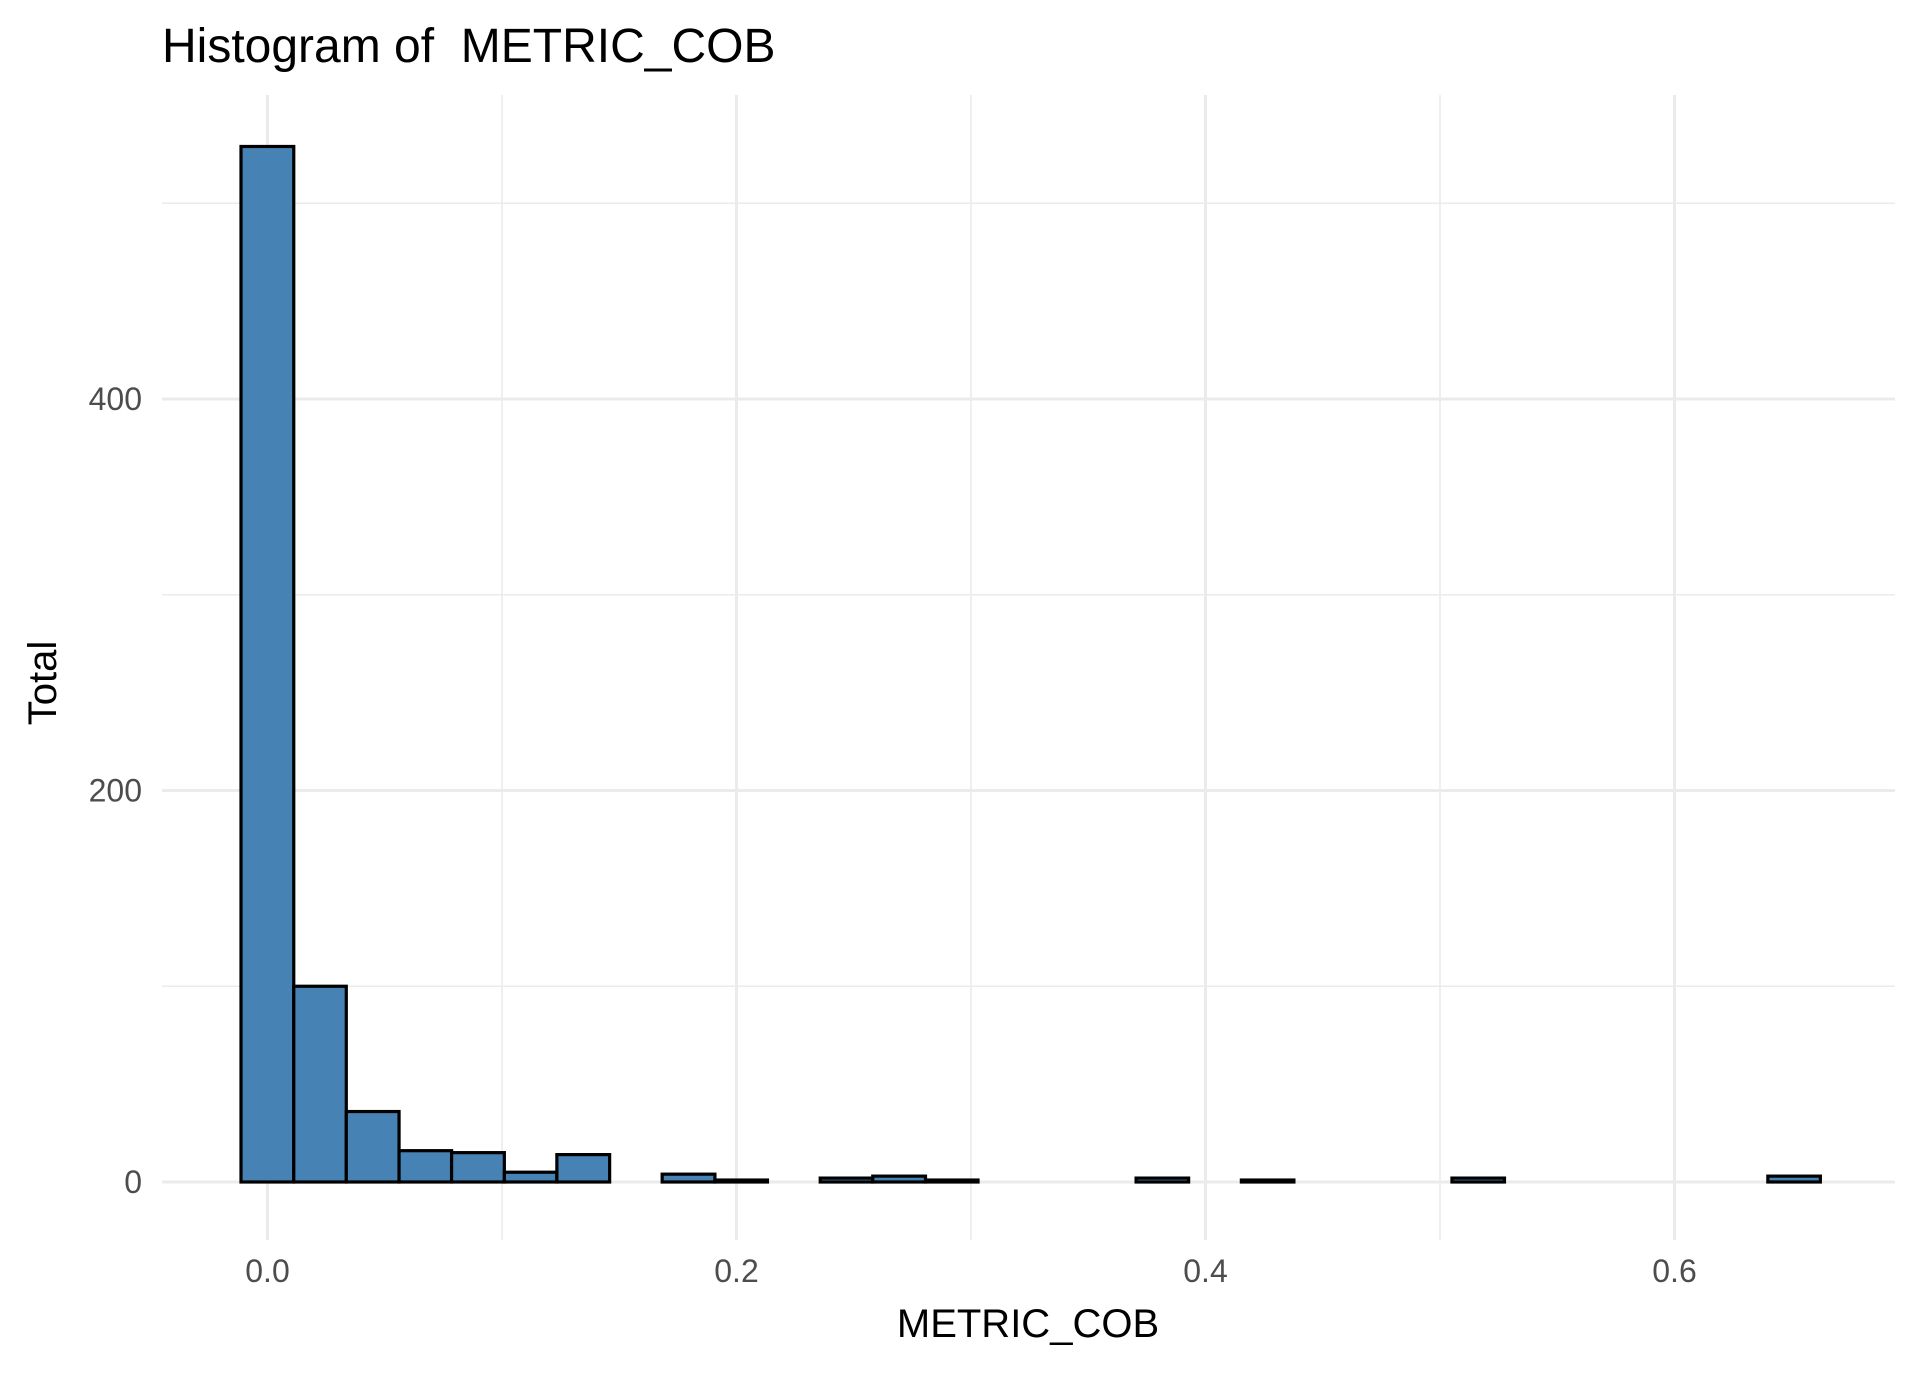  What do you see at coordinates (1205, 1271) in the screenshot?
I see `x-tick-label: 0.4` at bounding box center [1205, 1271].